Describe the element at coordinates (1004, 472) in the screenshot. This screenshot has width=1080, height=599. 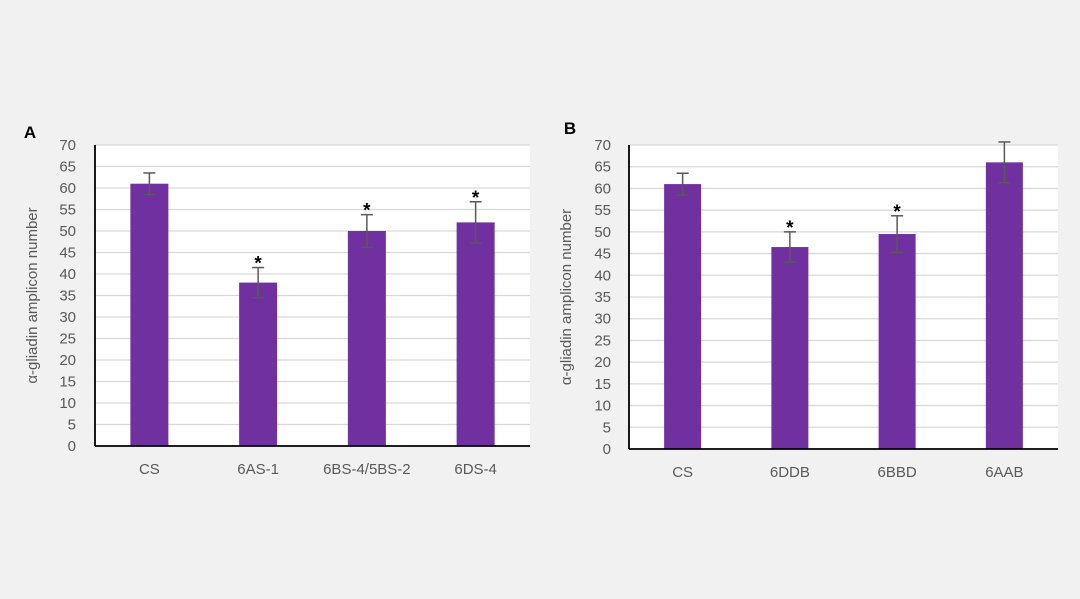
I see `x-tick-label: 6AAB` at that location.